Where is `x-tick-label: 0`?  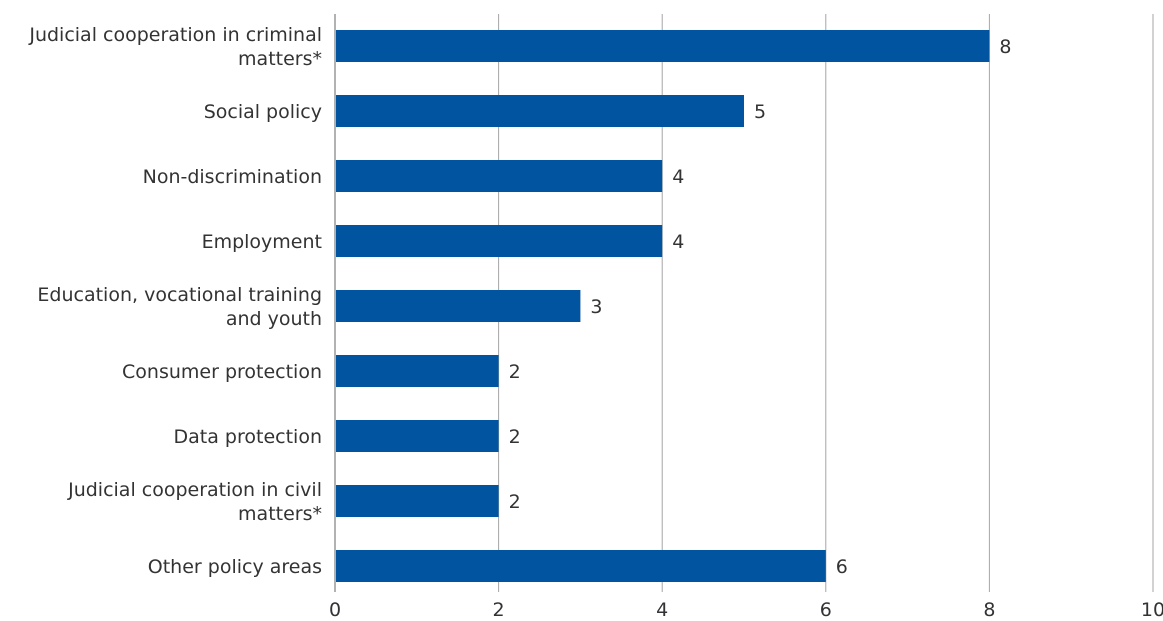 x-tick-label: 0 is located at coordinates (335, 610).